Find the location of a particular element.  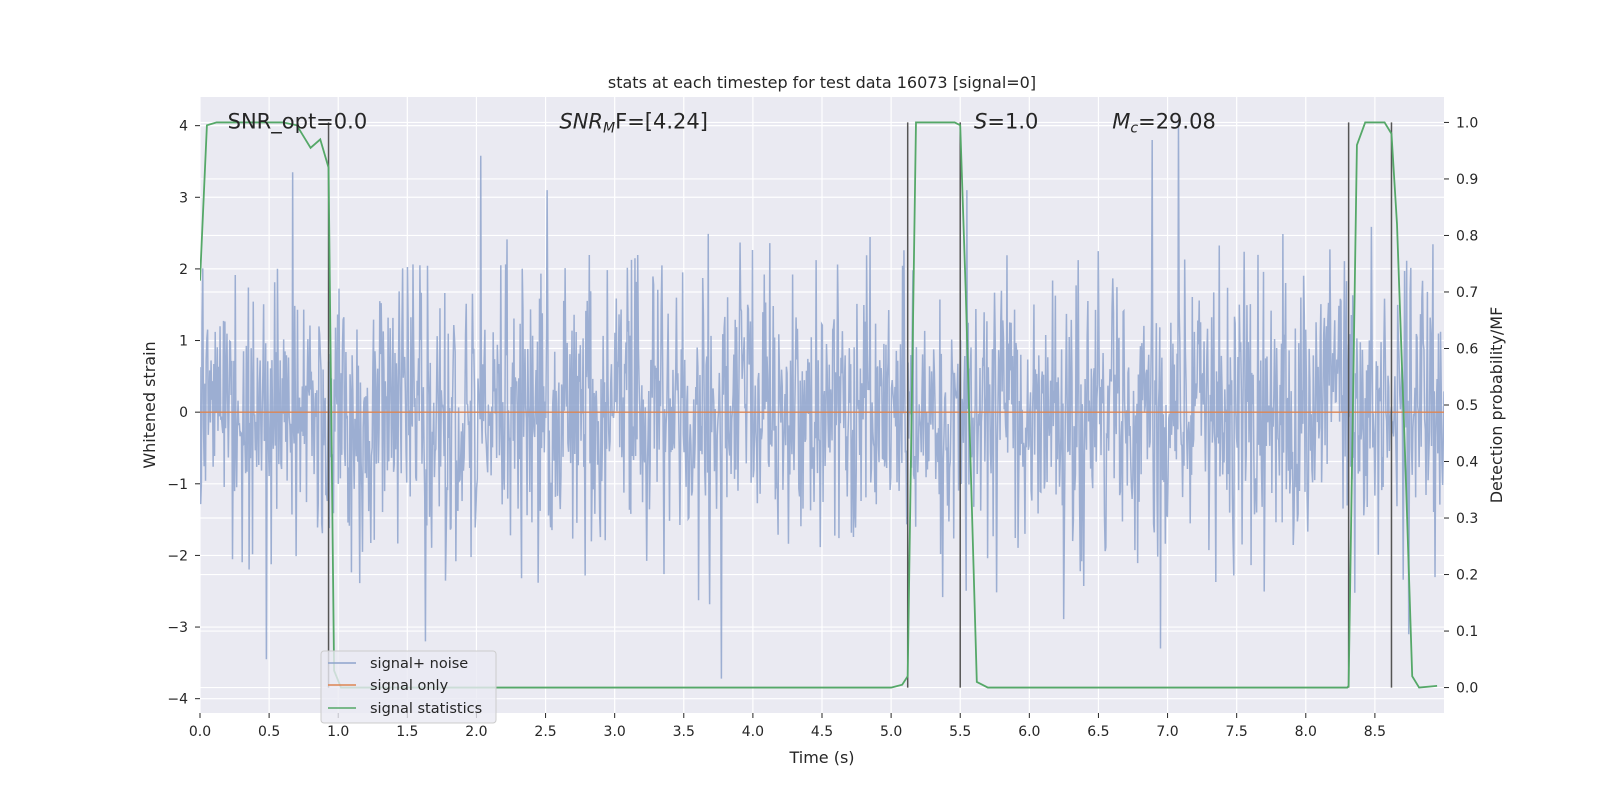

legend-box is located at coordinates (408, 687).